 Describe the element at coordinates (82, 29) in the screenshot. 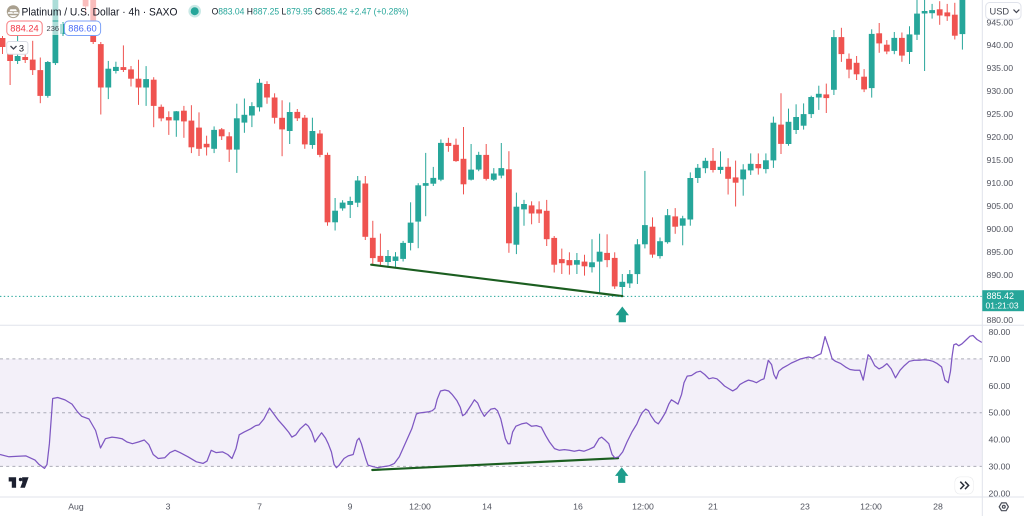

I see `svg-text: 886.60` at that location.